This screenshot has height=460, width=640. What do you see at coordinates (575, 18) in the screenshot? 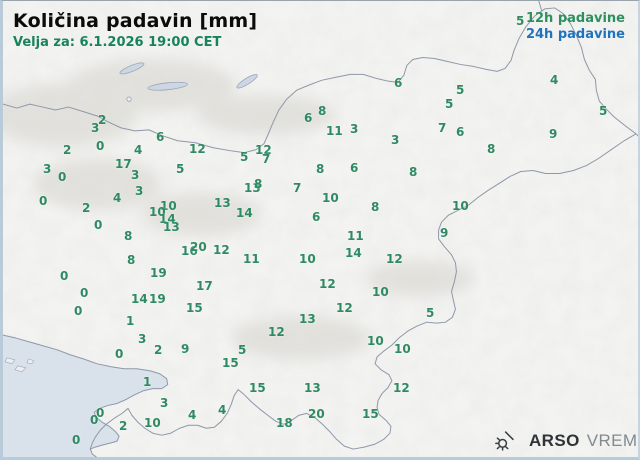
I see `legend-12h-padavine: 12h padavine` at bounding box center [575, 18].